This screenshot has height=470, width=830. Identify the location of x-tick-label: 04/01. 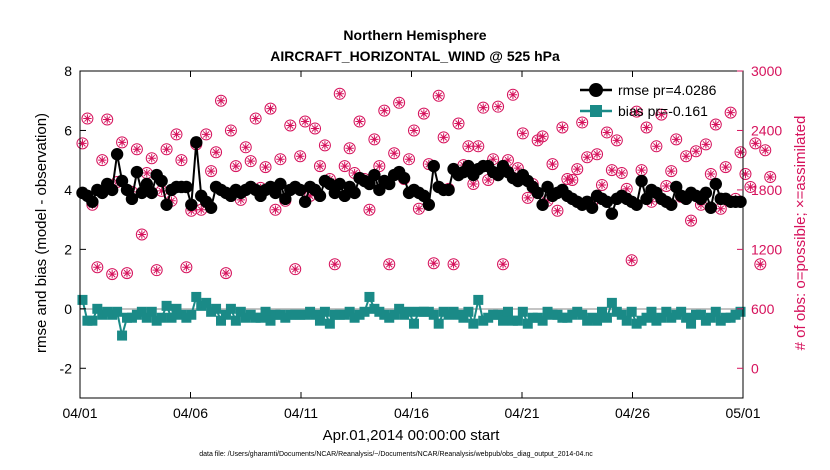
(79, 413).